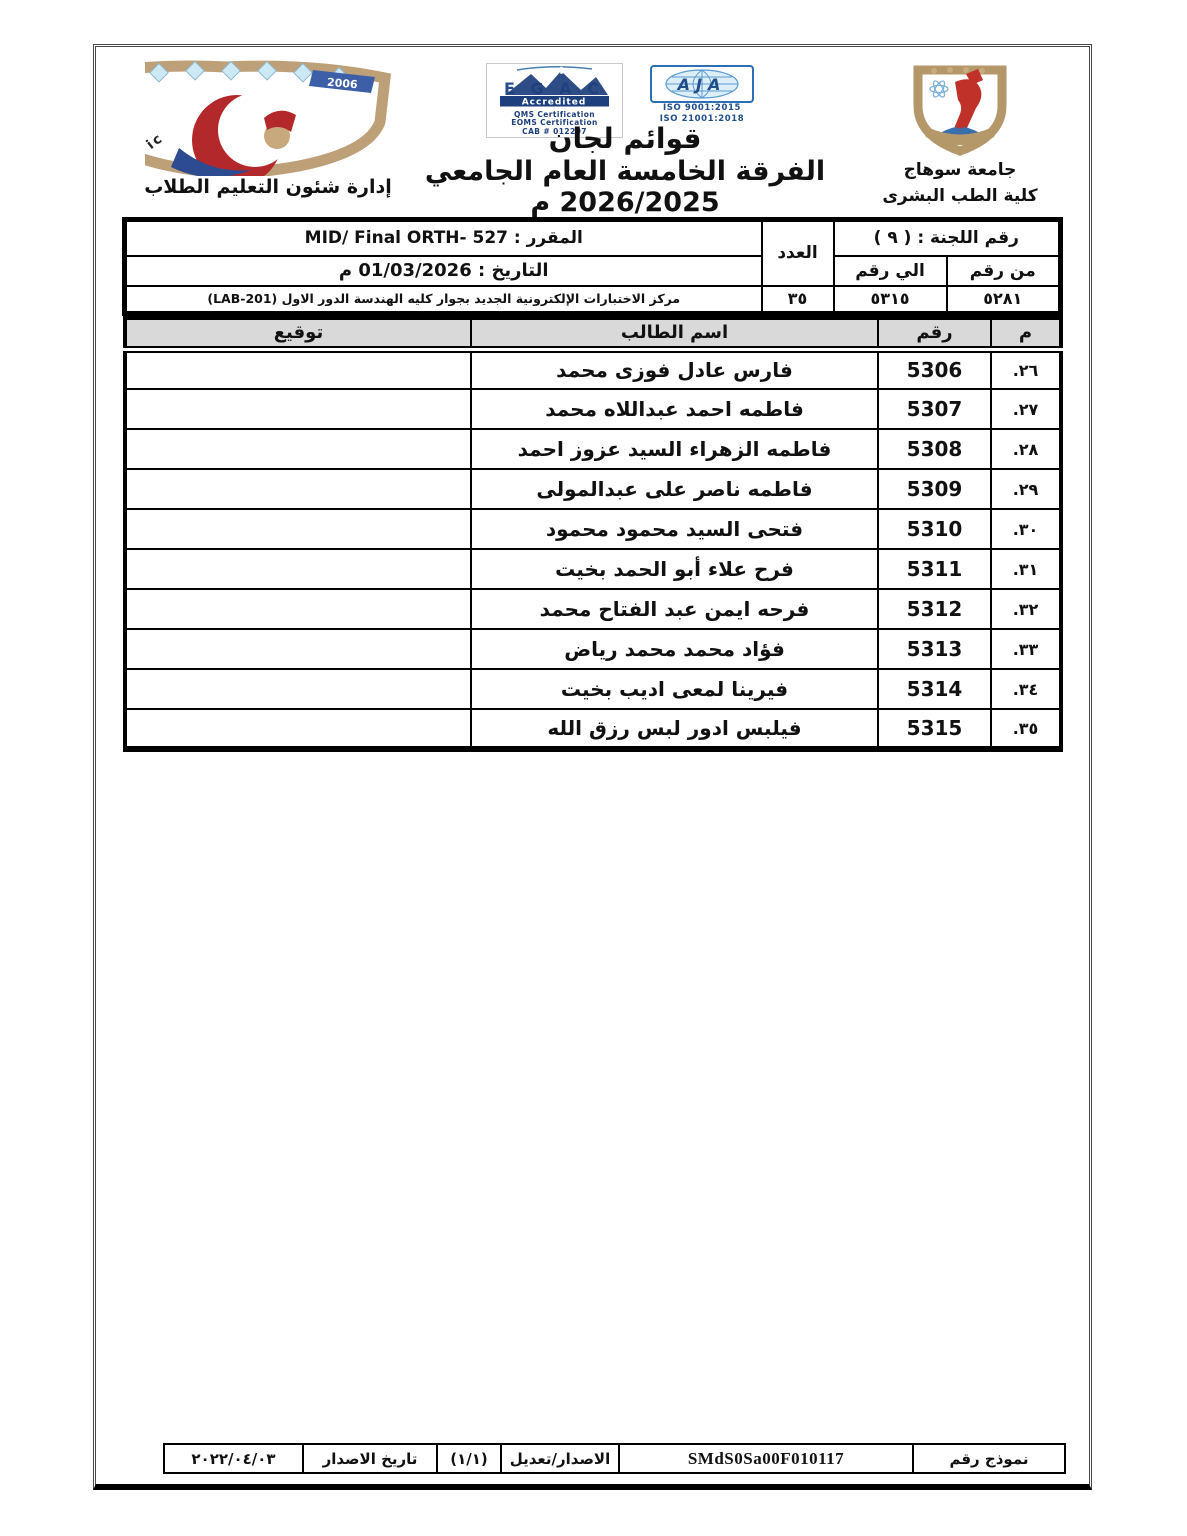 This screenshot has width=1187, height=1536. I want to click on department-title: إدارة شئون التعليم الطلاب, so click(268, 187).